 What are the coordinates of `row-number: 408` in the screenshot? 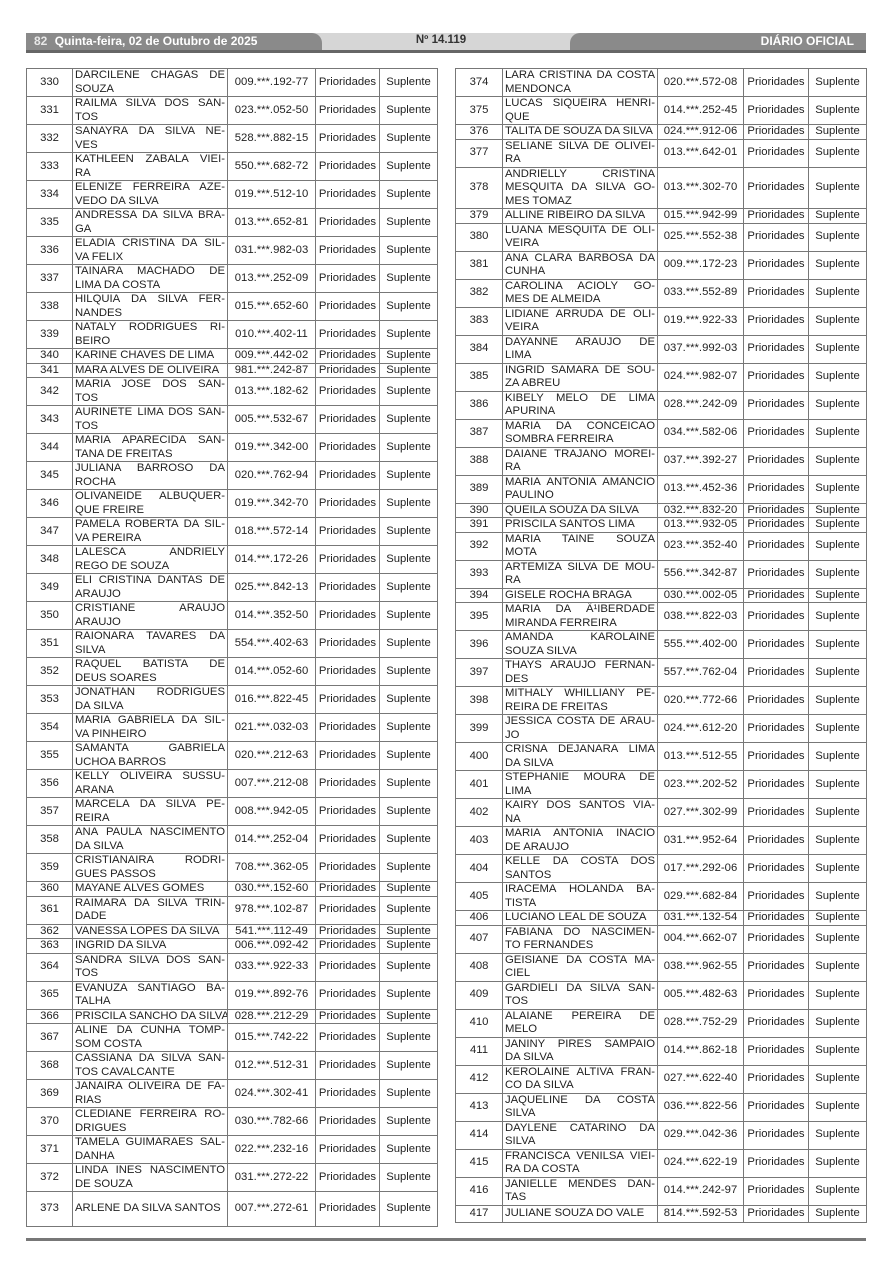 It's located at (479, 967).